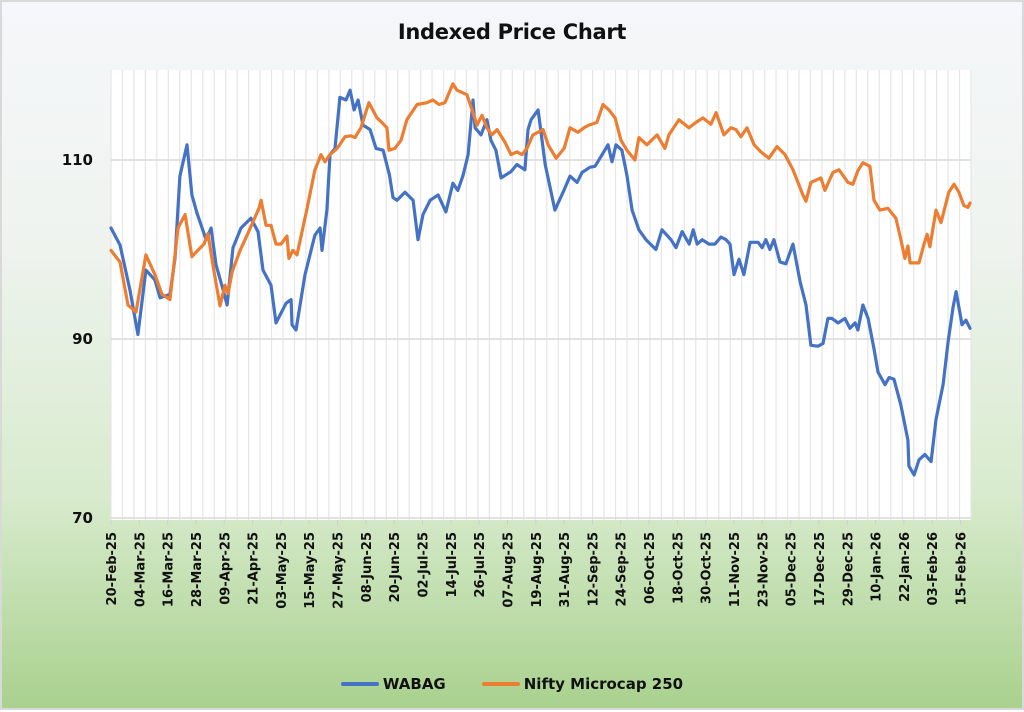 The height and width of the screenshot is (712, 1024). Describe the element at coordinates (650, 568) in the screenshot. I see `x-tick-label: 06-Oct-25` at that location.